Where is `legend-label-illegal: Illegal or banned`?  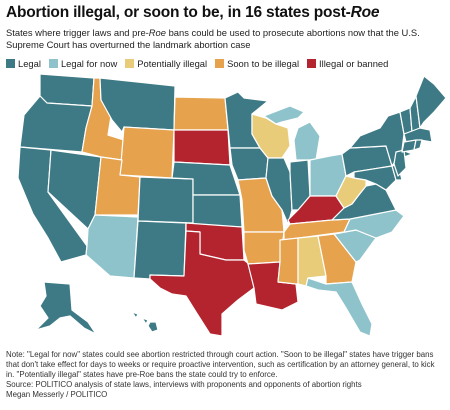 legend-label-illegal: Illegal or banned is located at coordinates (354, 63).